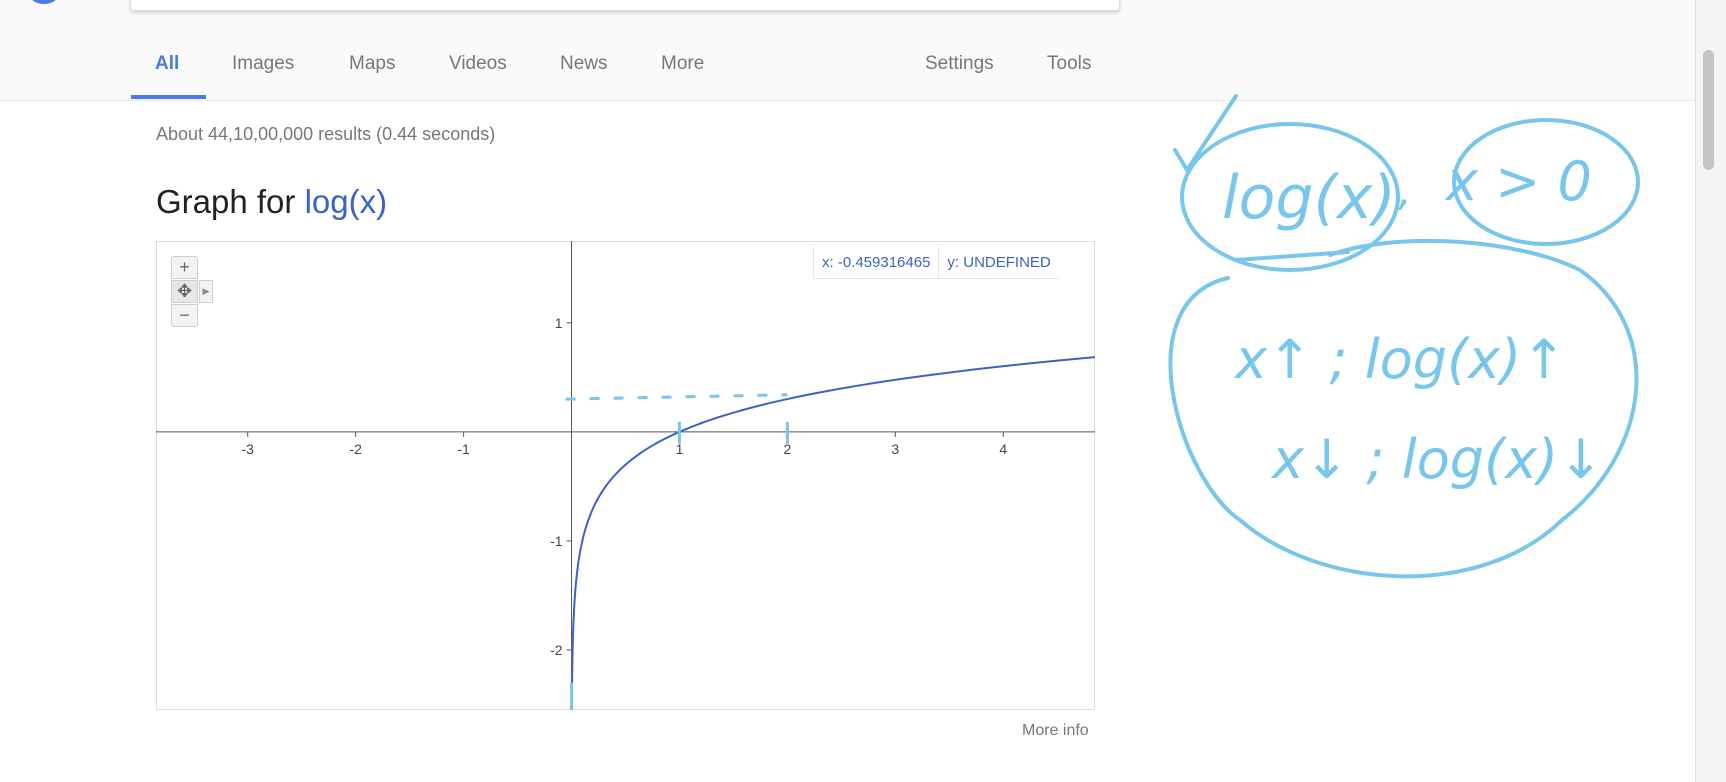 This screenshot has height=782, width=1726. What do you see at coordinates (787, 449) in the screenshot?
I see `x-tick-label: 2` at bounding box center [787, 449].